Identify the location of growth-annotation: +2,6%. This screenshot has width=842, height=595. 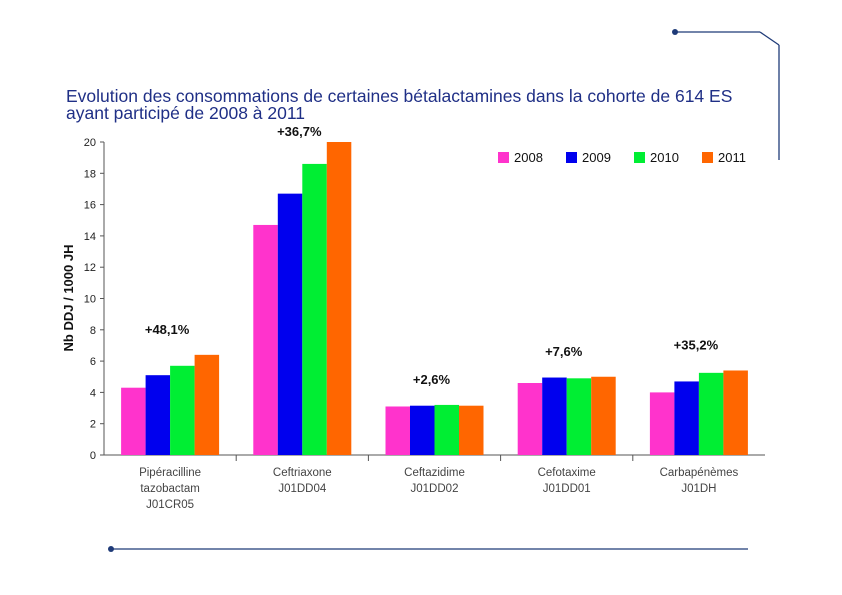
(432, 379).